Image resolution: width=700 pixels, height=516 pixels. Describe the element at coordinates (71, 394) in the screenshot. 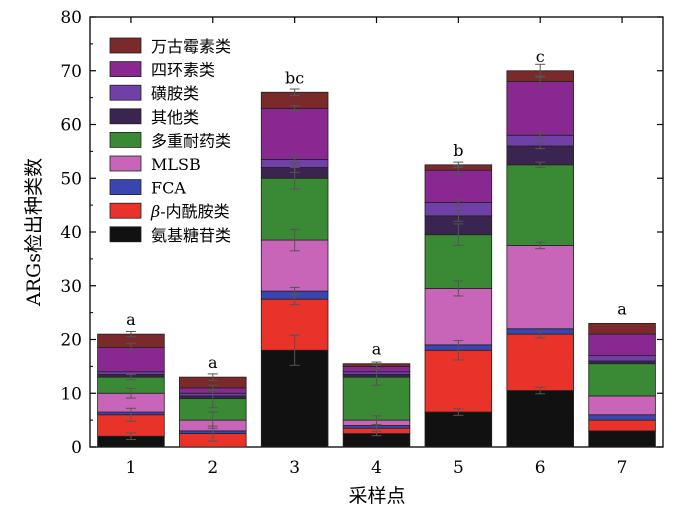

I see `y-tick-label: 10` at that location.